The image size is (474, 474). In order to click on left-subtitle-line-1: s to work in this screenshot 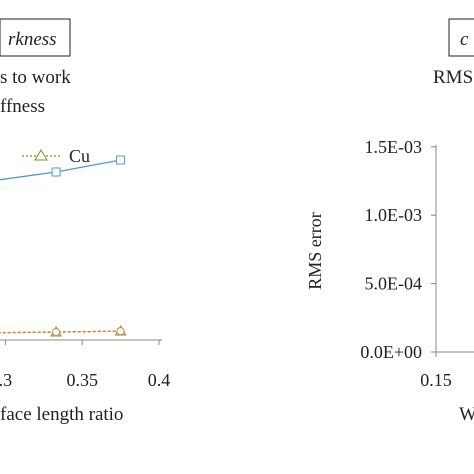, I will do `click(35, 77)`.